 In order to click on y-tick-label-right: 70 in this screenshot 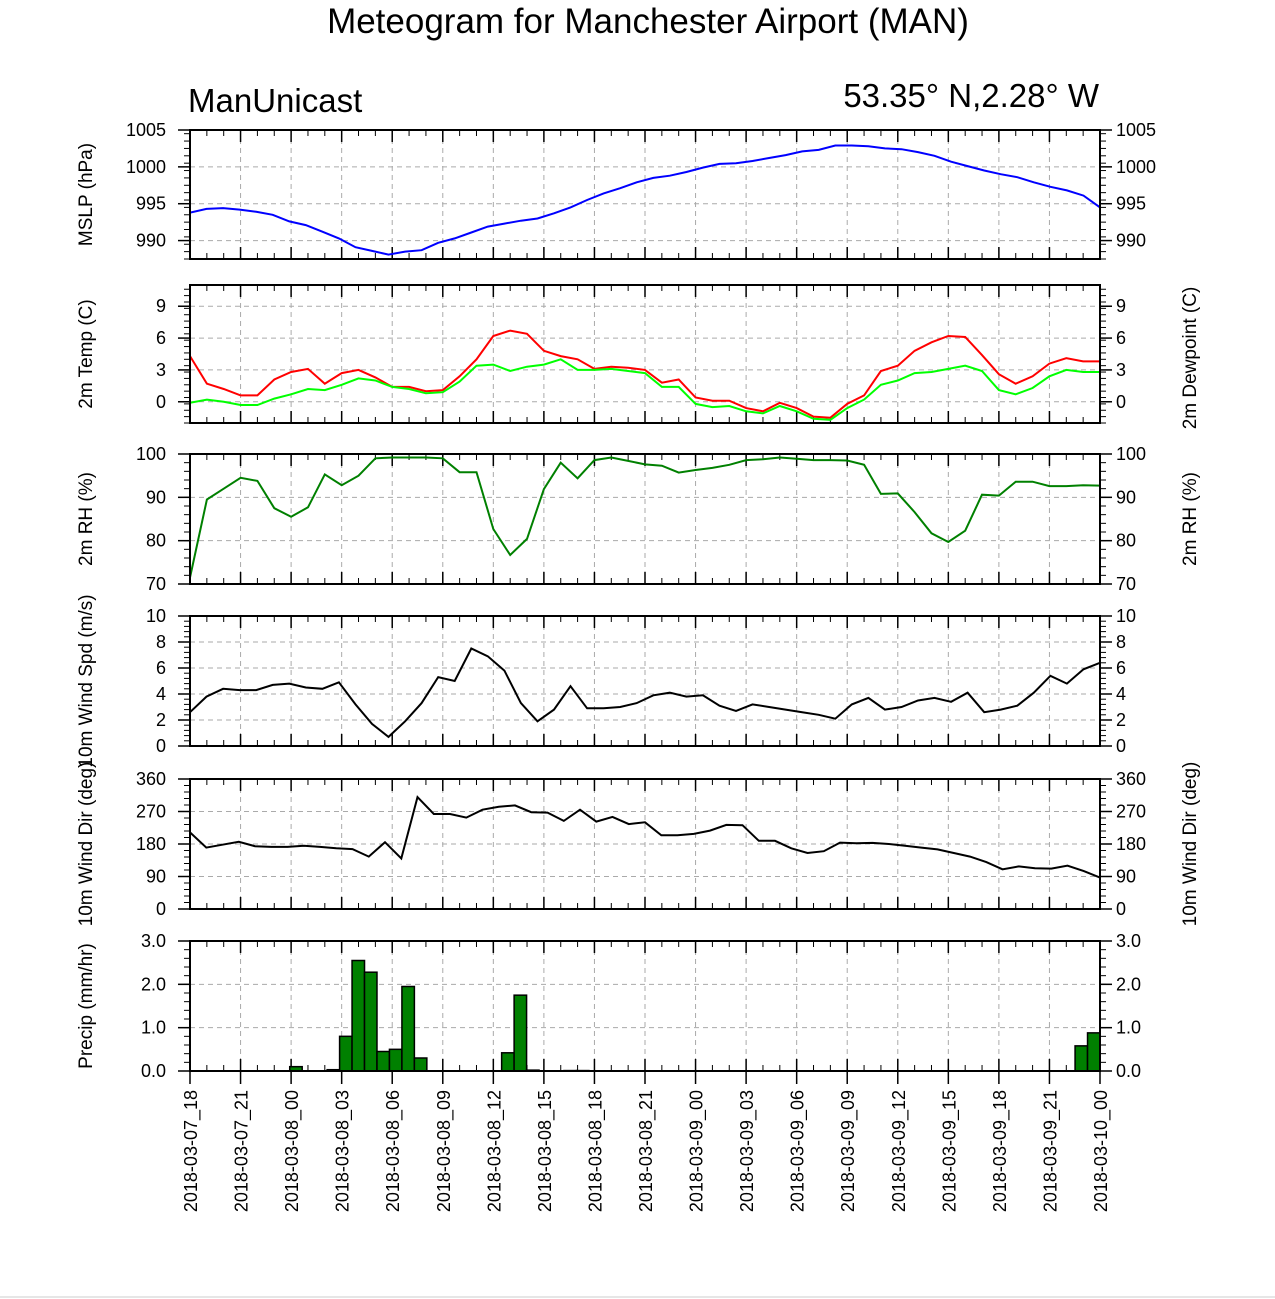, I will do `click(1126, 584)`.